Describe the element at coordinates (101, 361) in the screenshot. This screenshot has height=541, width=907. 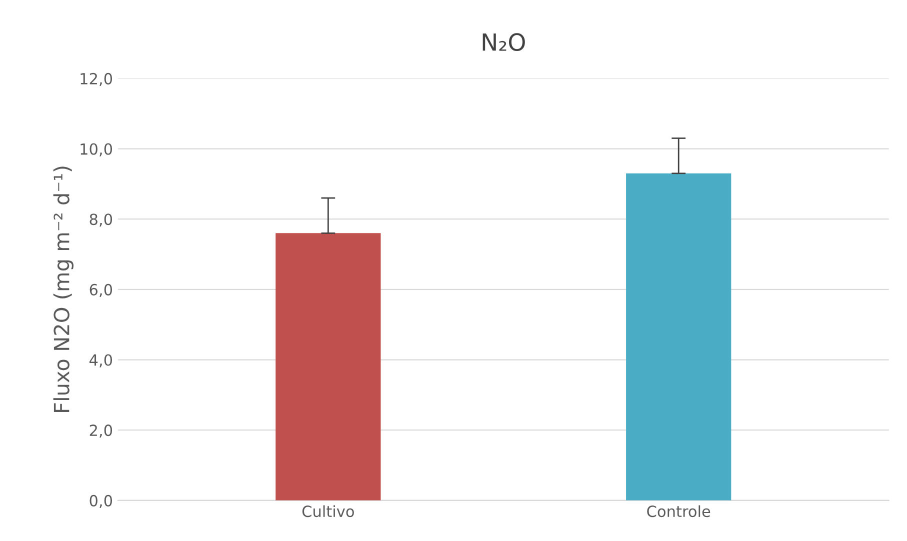
I see `y-tick-label: 4,0` at that location.